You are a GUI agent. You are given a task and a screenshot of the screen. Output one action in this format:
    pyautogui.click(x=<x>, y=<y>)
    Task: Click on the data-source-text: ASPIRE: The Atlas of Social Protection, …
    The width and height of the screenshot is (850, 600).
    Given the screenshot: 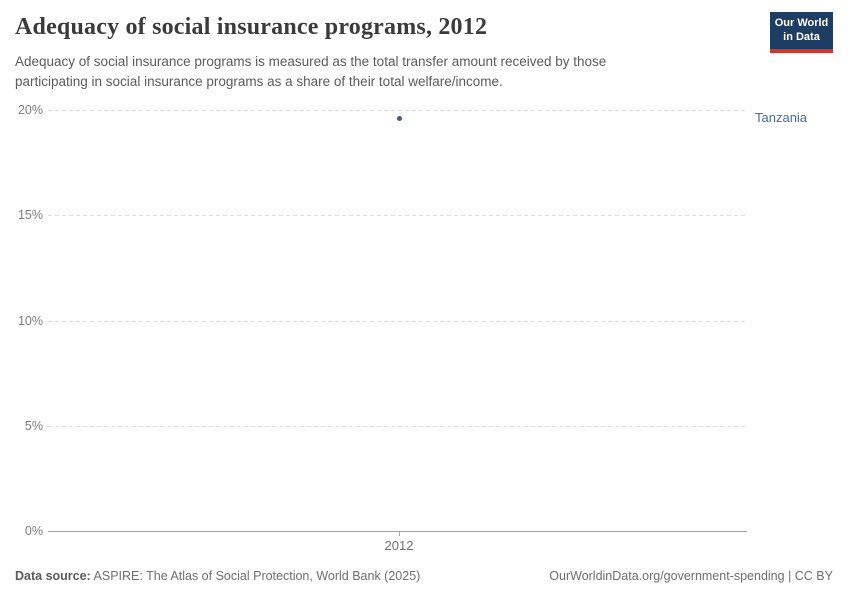 What is the action you would take?
    pyautogui.click(x=257, y=576)
    